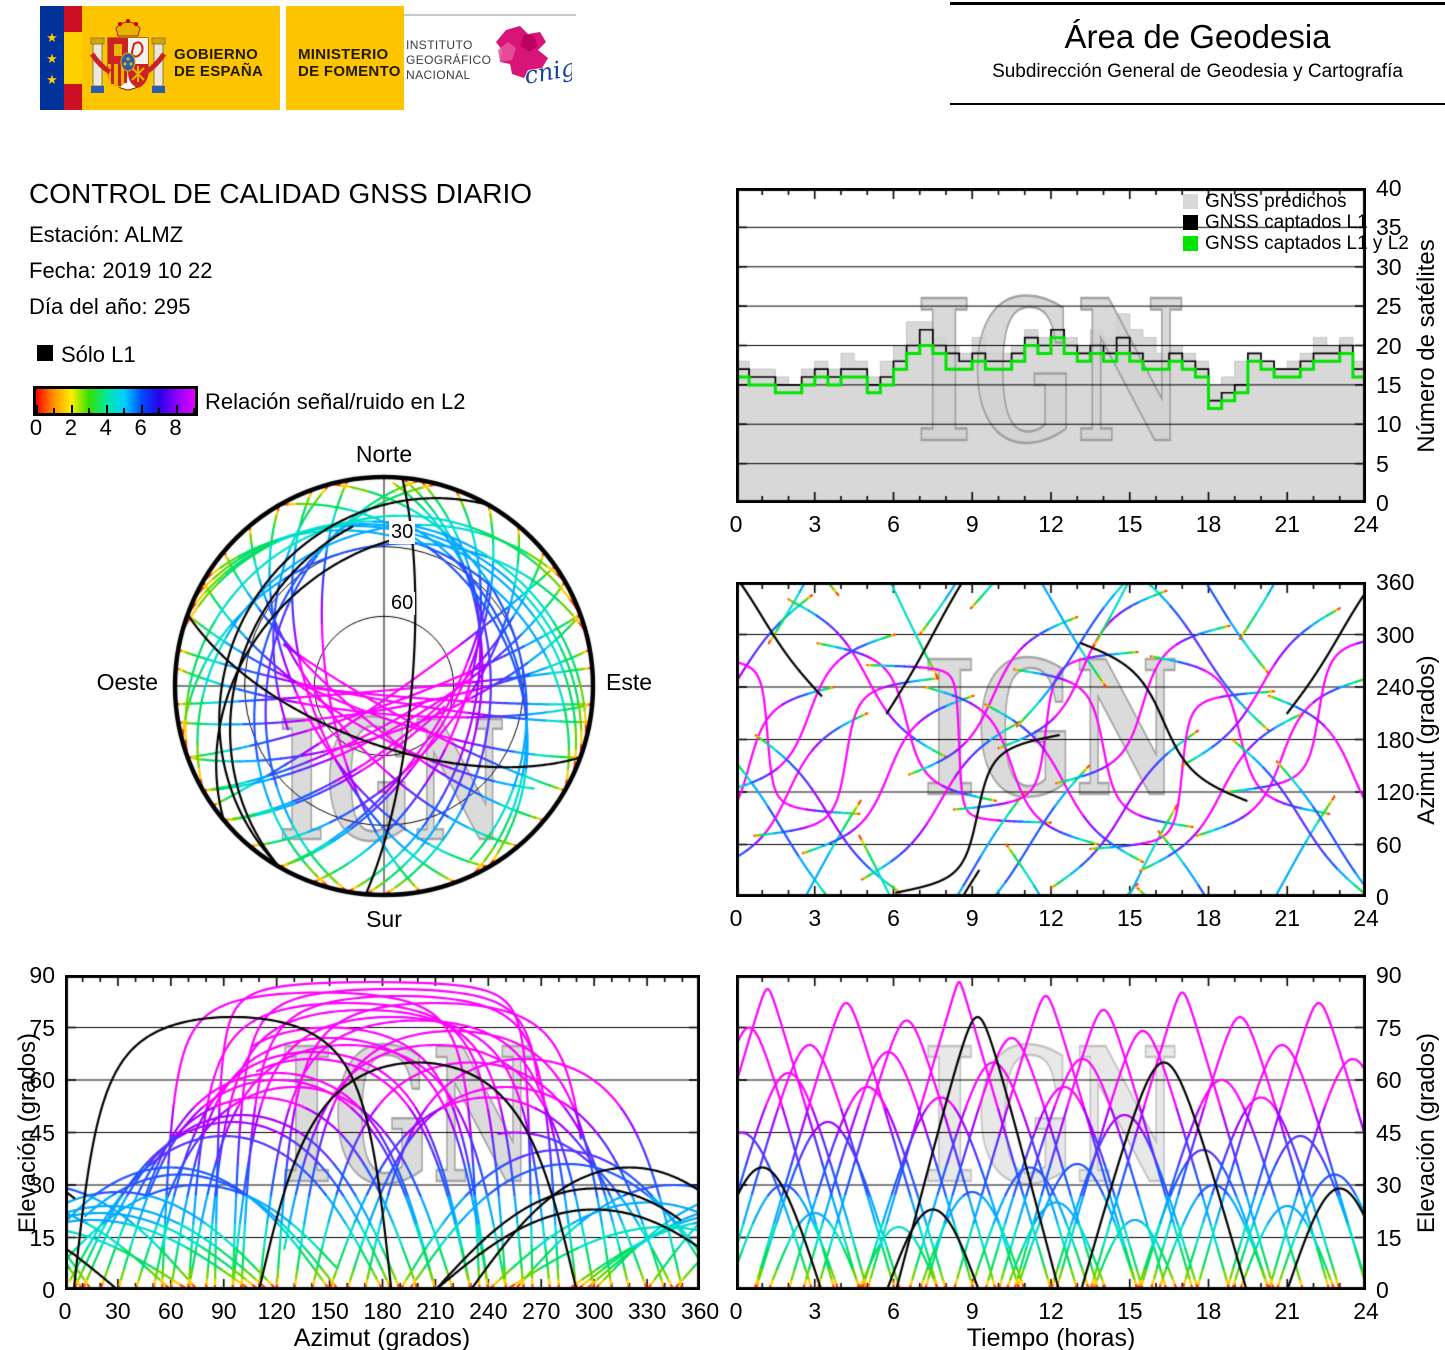 The width and height of the screenshot is (1445, 1350). Describe the element at coordinates (1389, 384) in the screenshot. I see `y-tick-label: 15` at that location.